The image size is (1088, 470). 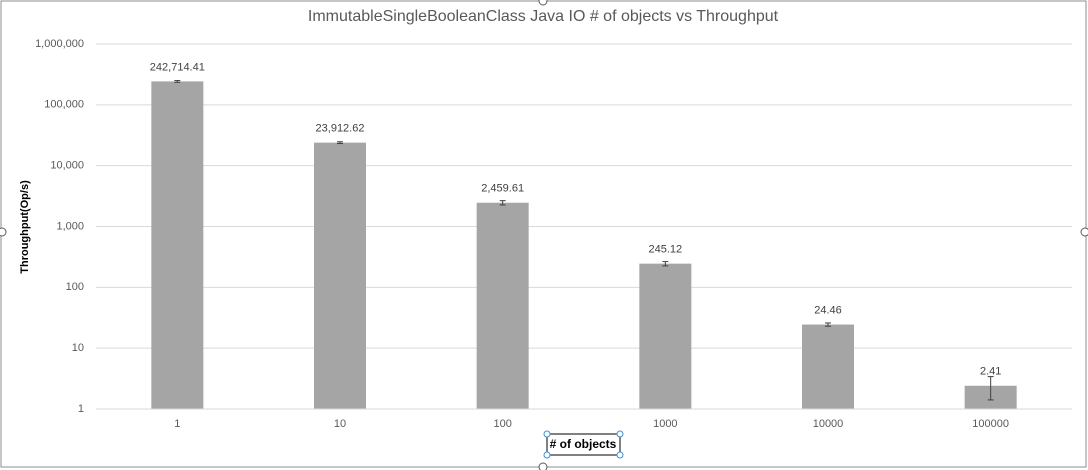 What do you see at coordinates (70, 226) in the screenshot?
I see `y-tick-label: 1,000` at bounding box center [70, 226].